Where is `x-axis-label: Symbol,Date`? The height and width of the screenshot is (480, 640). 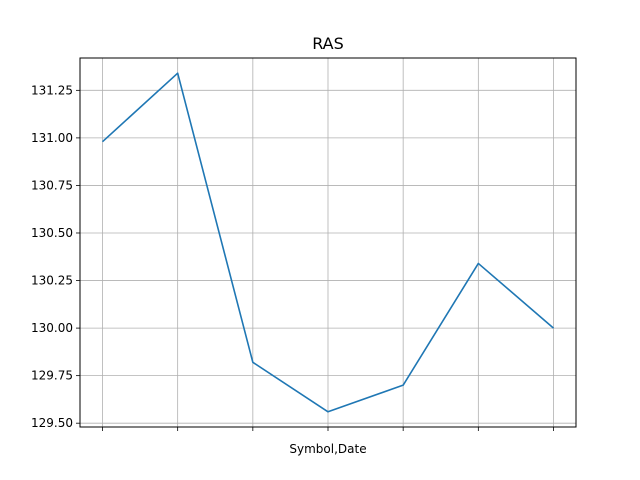 x-axis-label: Symbol,Date is located at coordinates (327, 449).